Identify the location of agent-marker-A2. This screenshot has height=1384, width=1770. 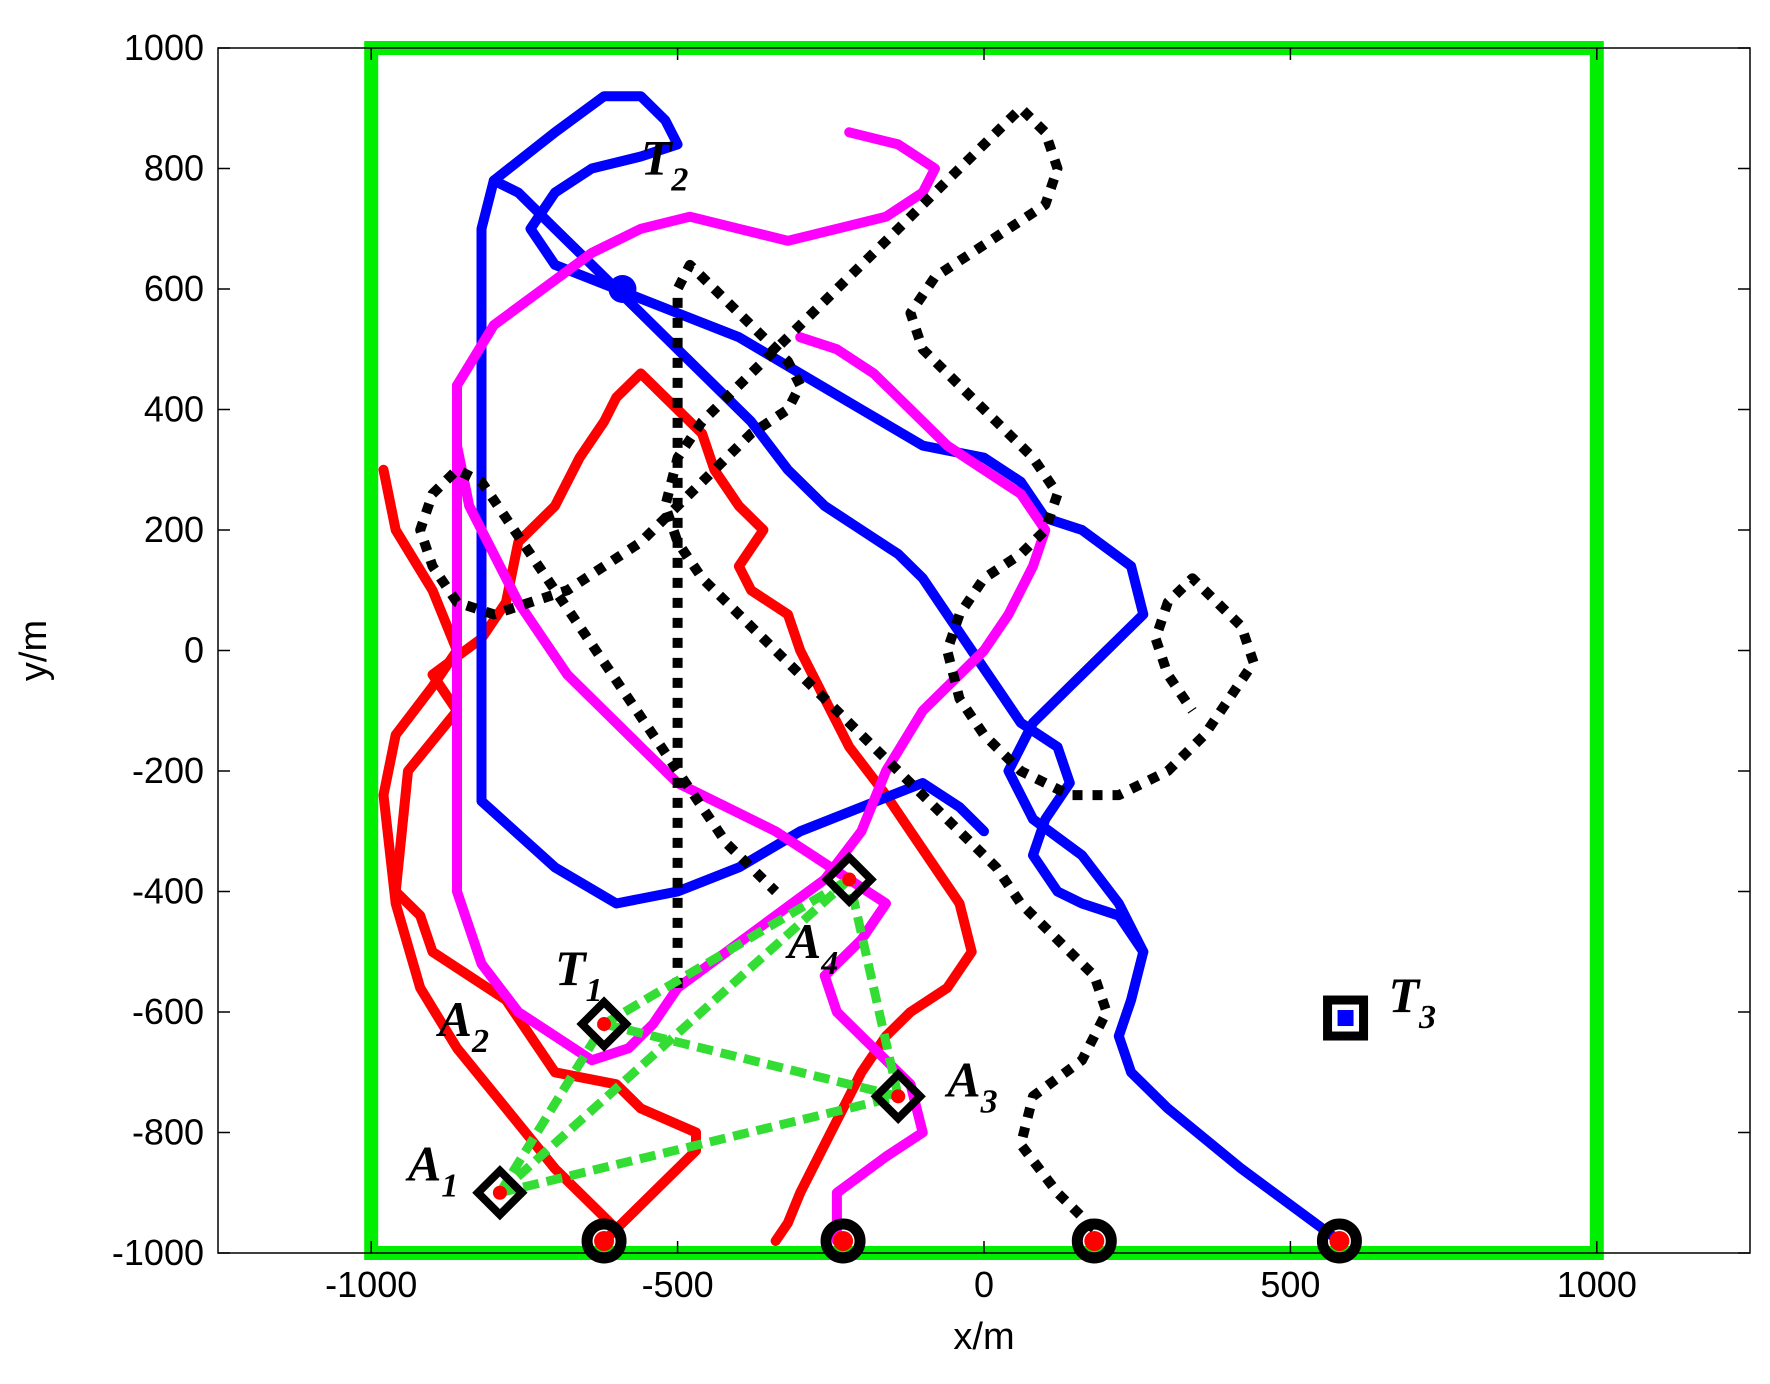
(604, 1024).